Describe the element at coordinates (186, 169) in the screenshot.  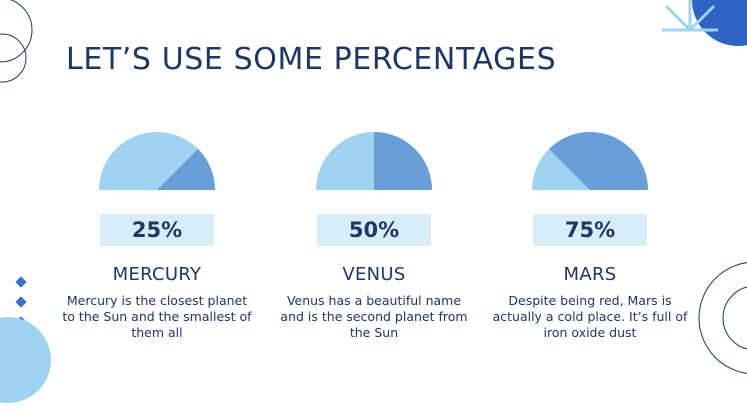
I see `gauge-fill-mercury` at that location.